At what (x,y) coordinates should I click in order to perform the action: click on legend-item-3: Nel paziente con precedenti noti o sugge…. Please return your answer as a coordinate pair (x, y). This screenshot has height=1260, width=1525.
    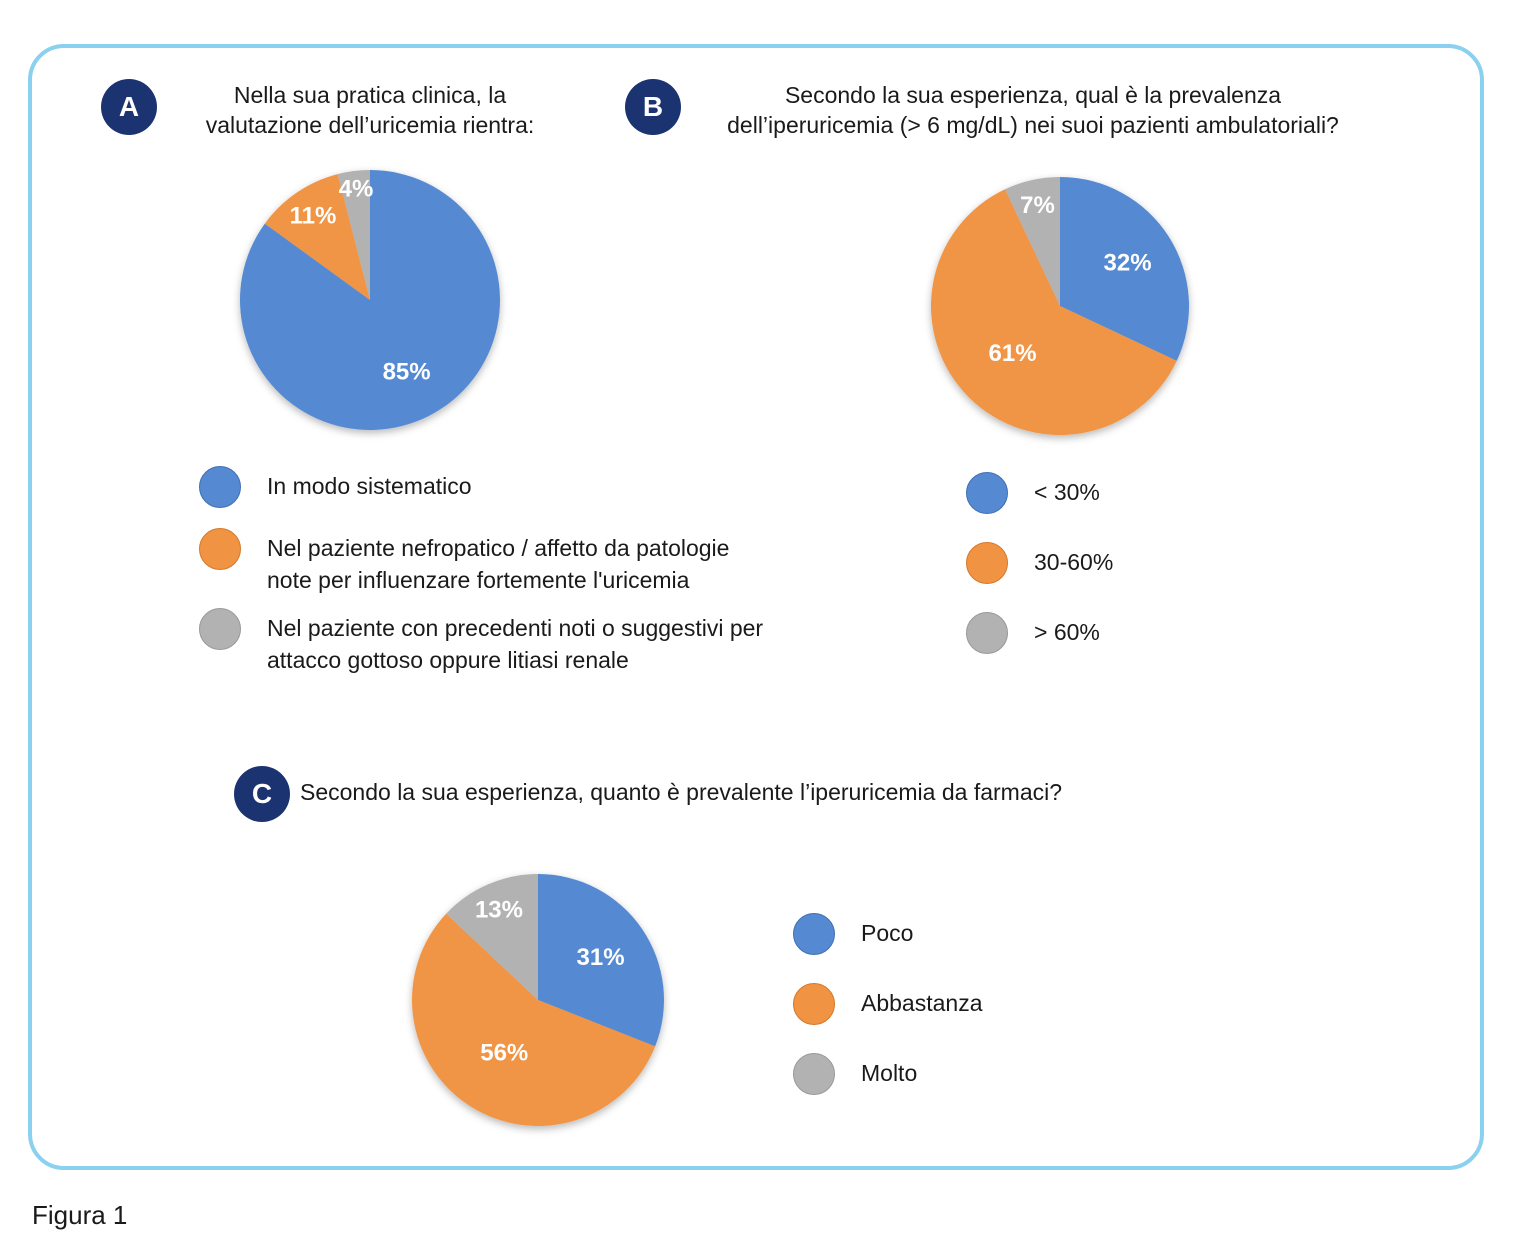
    Looking at the image, I should click on (481, 642).